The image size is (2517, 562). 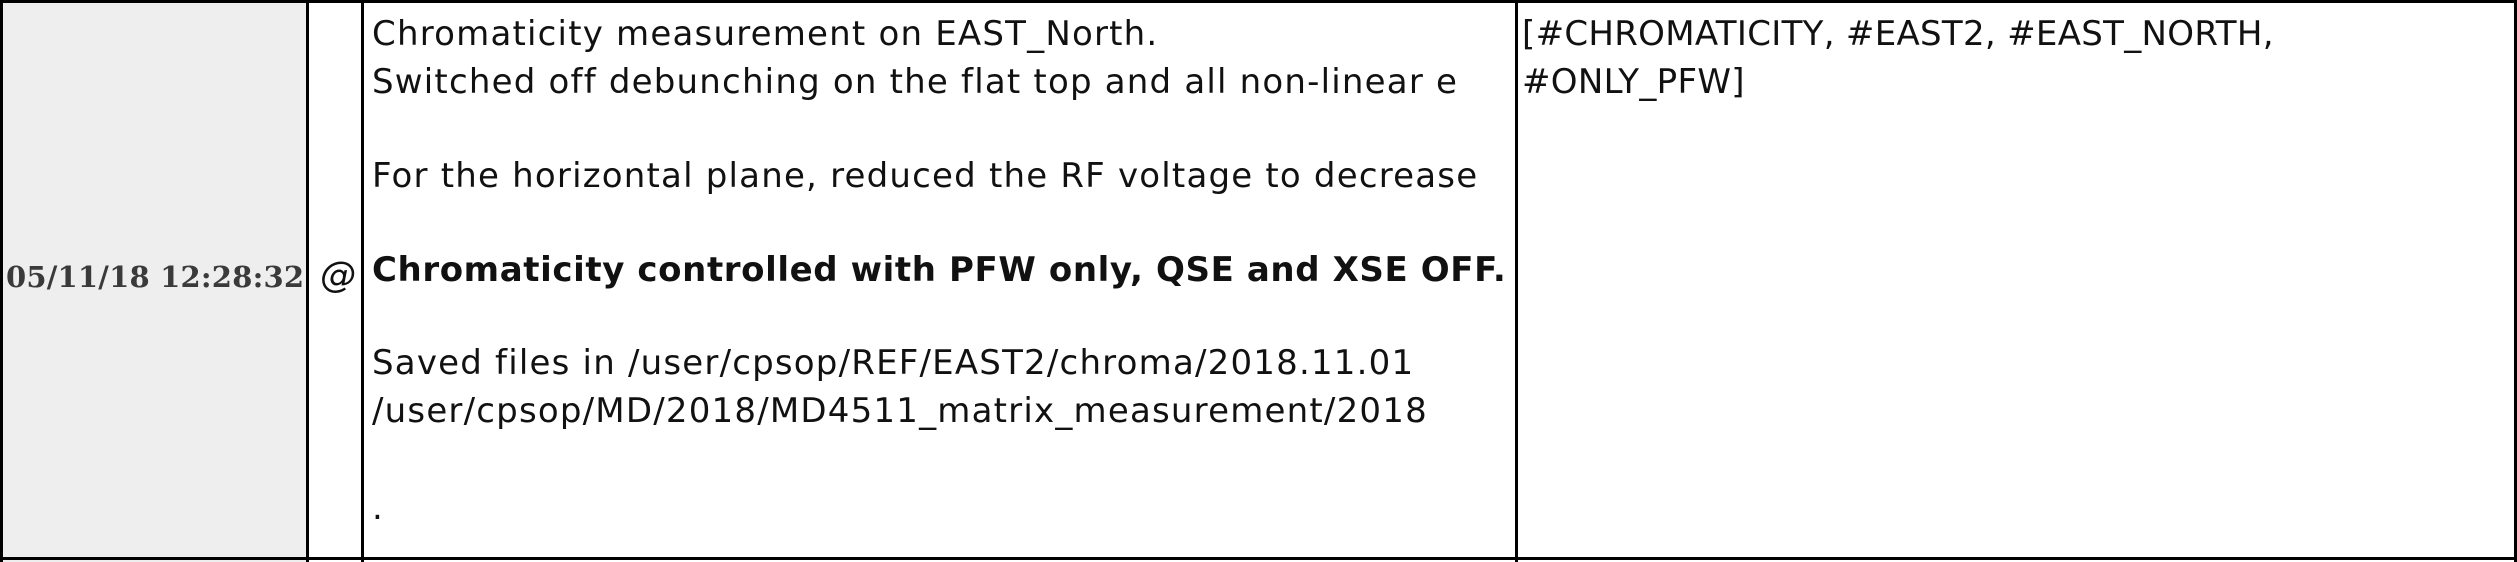 What do you see at coordinates (1633, 82) in the screenshot?
I see `entry-tags-line: #ONLY_PFW]` at bounding box center [1633, 82].